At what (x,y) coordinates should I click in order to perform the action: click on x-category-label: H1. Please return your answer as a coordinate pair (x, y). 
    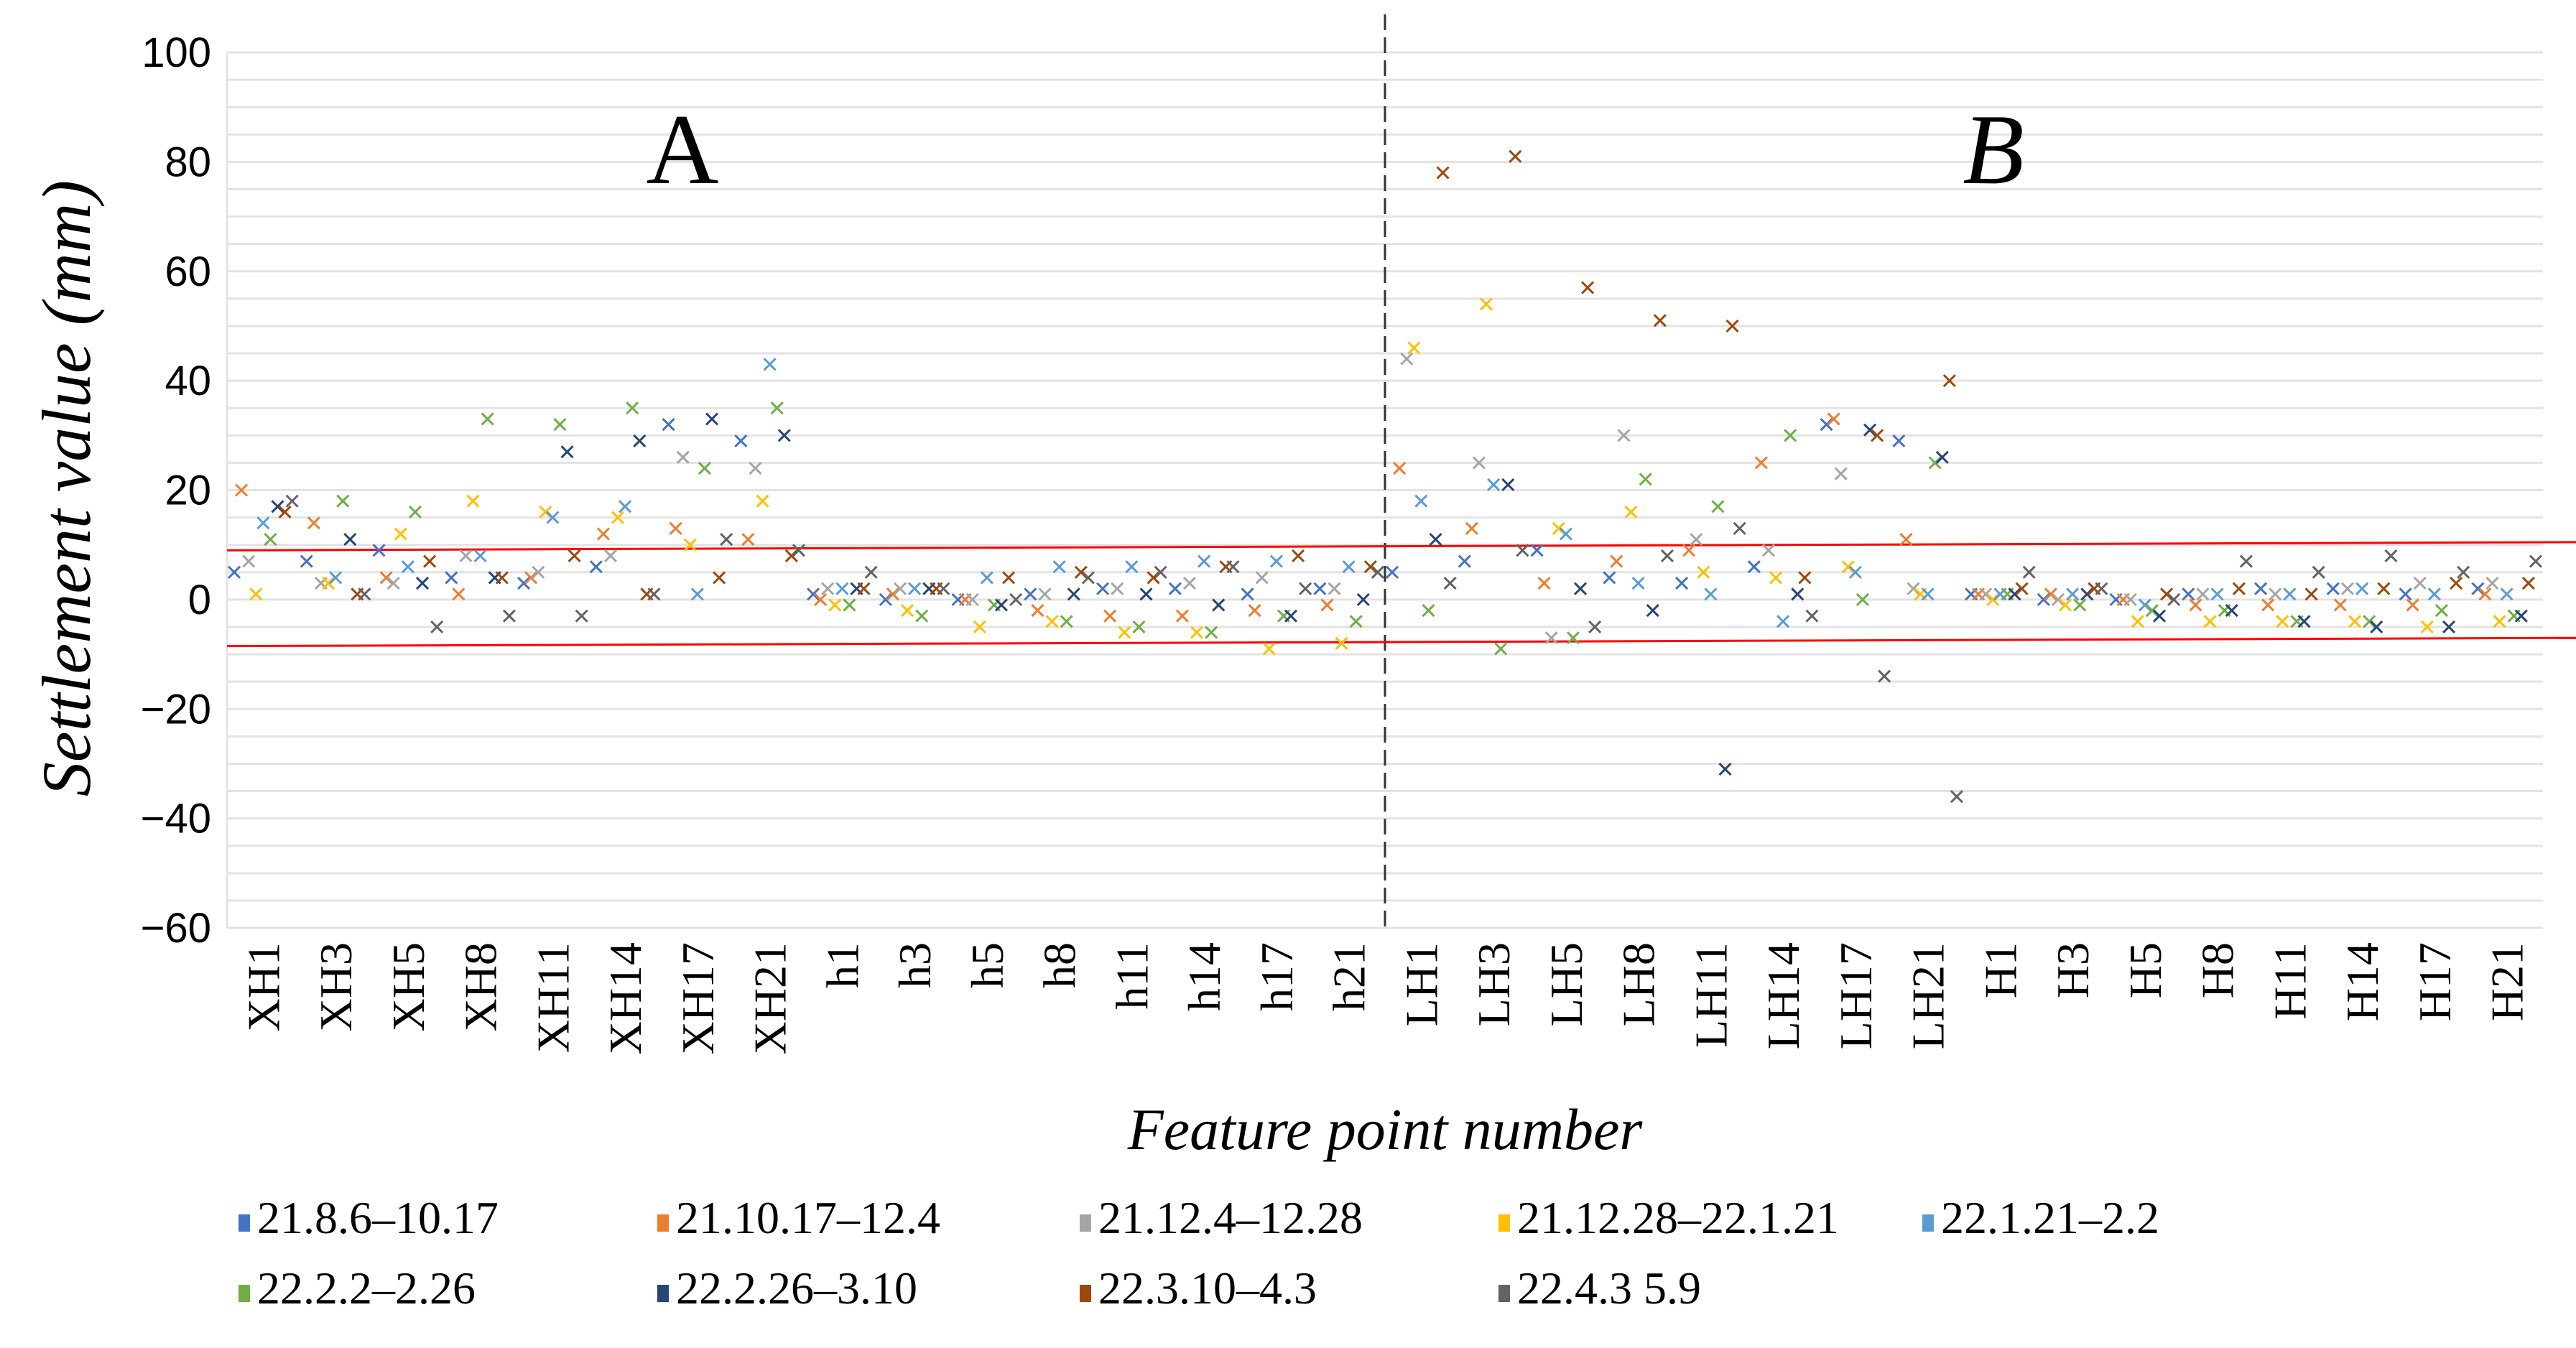
    Looking at the image, I should click on (2000, 970).